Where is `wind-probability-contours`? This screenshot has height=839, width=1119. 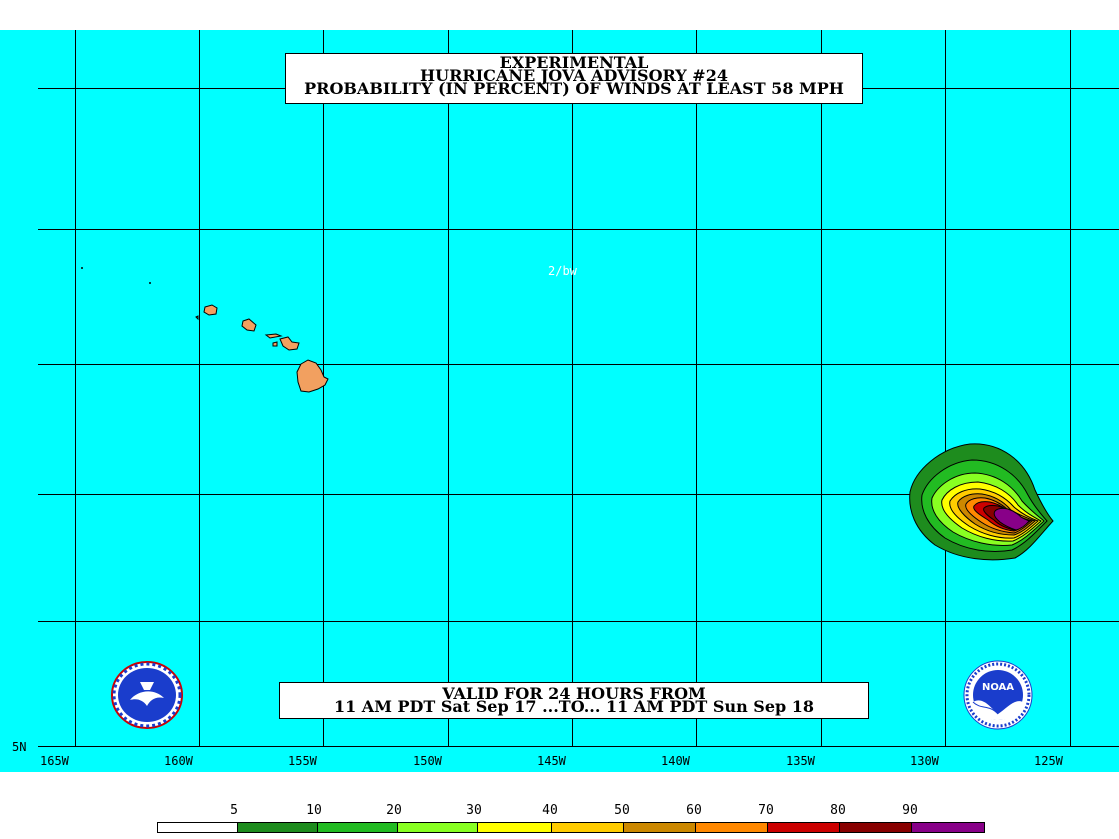
wind-probability-contours is located at coordinates (981, 502).